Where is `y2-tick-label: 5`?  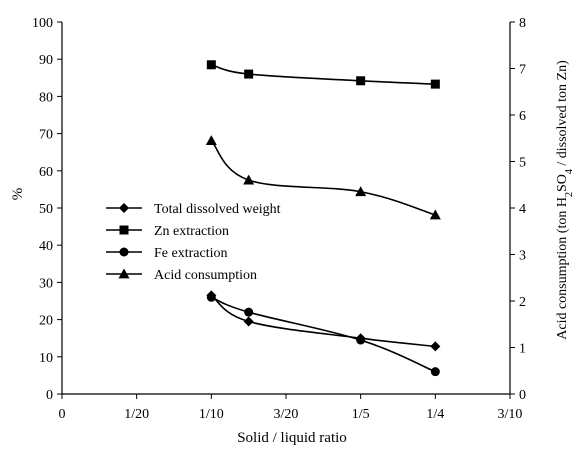
y2-tick-label: 5 is located at coordinates (522, 163).